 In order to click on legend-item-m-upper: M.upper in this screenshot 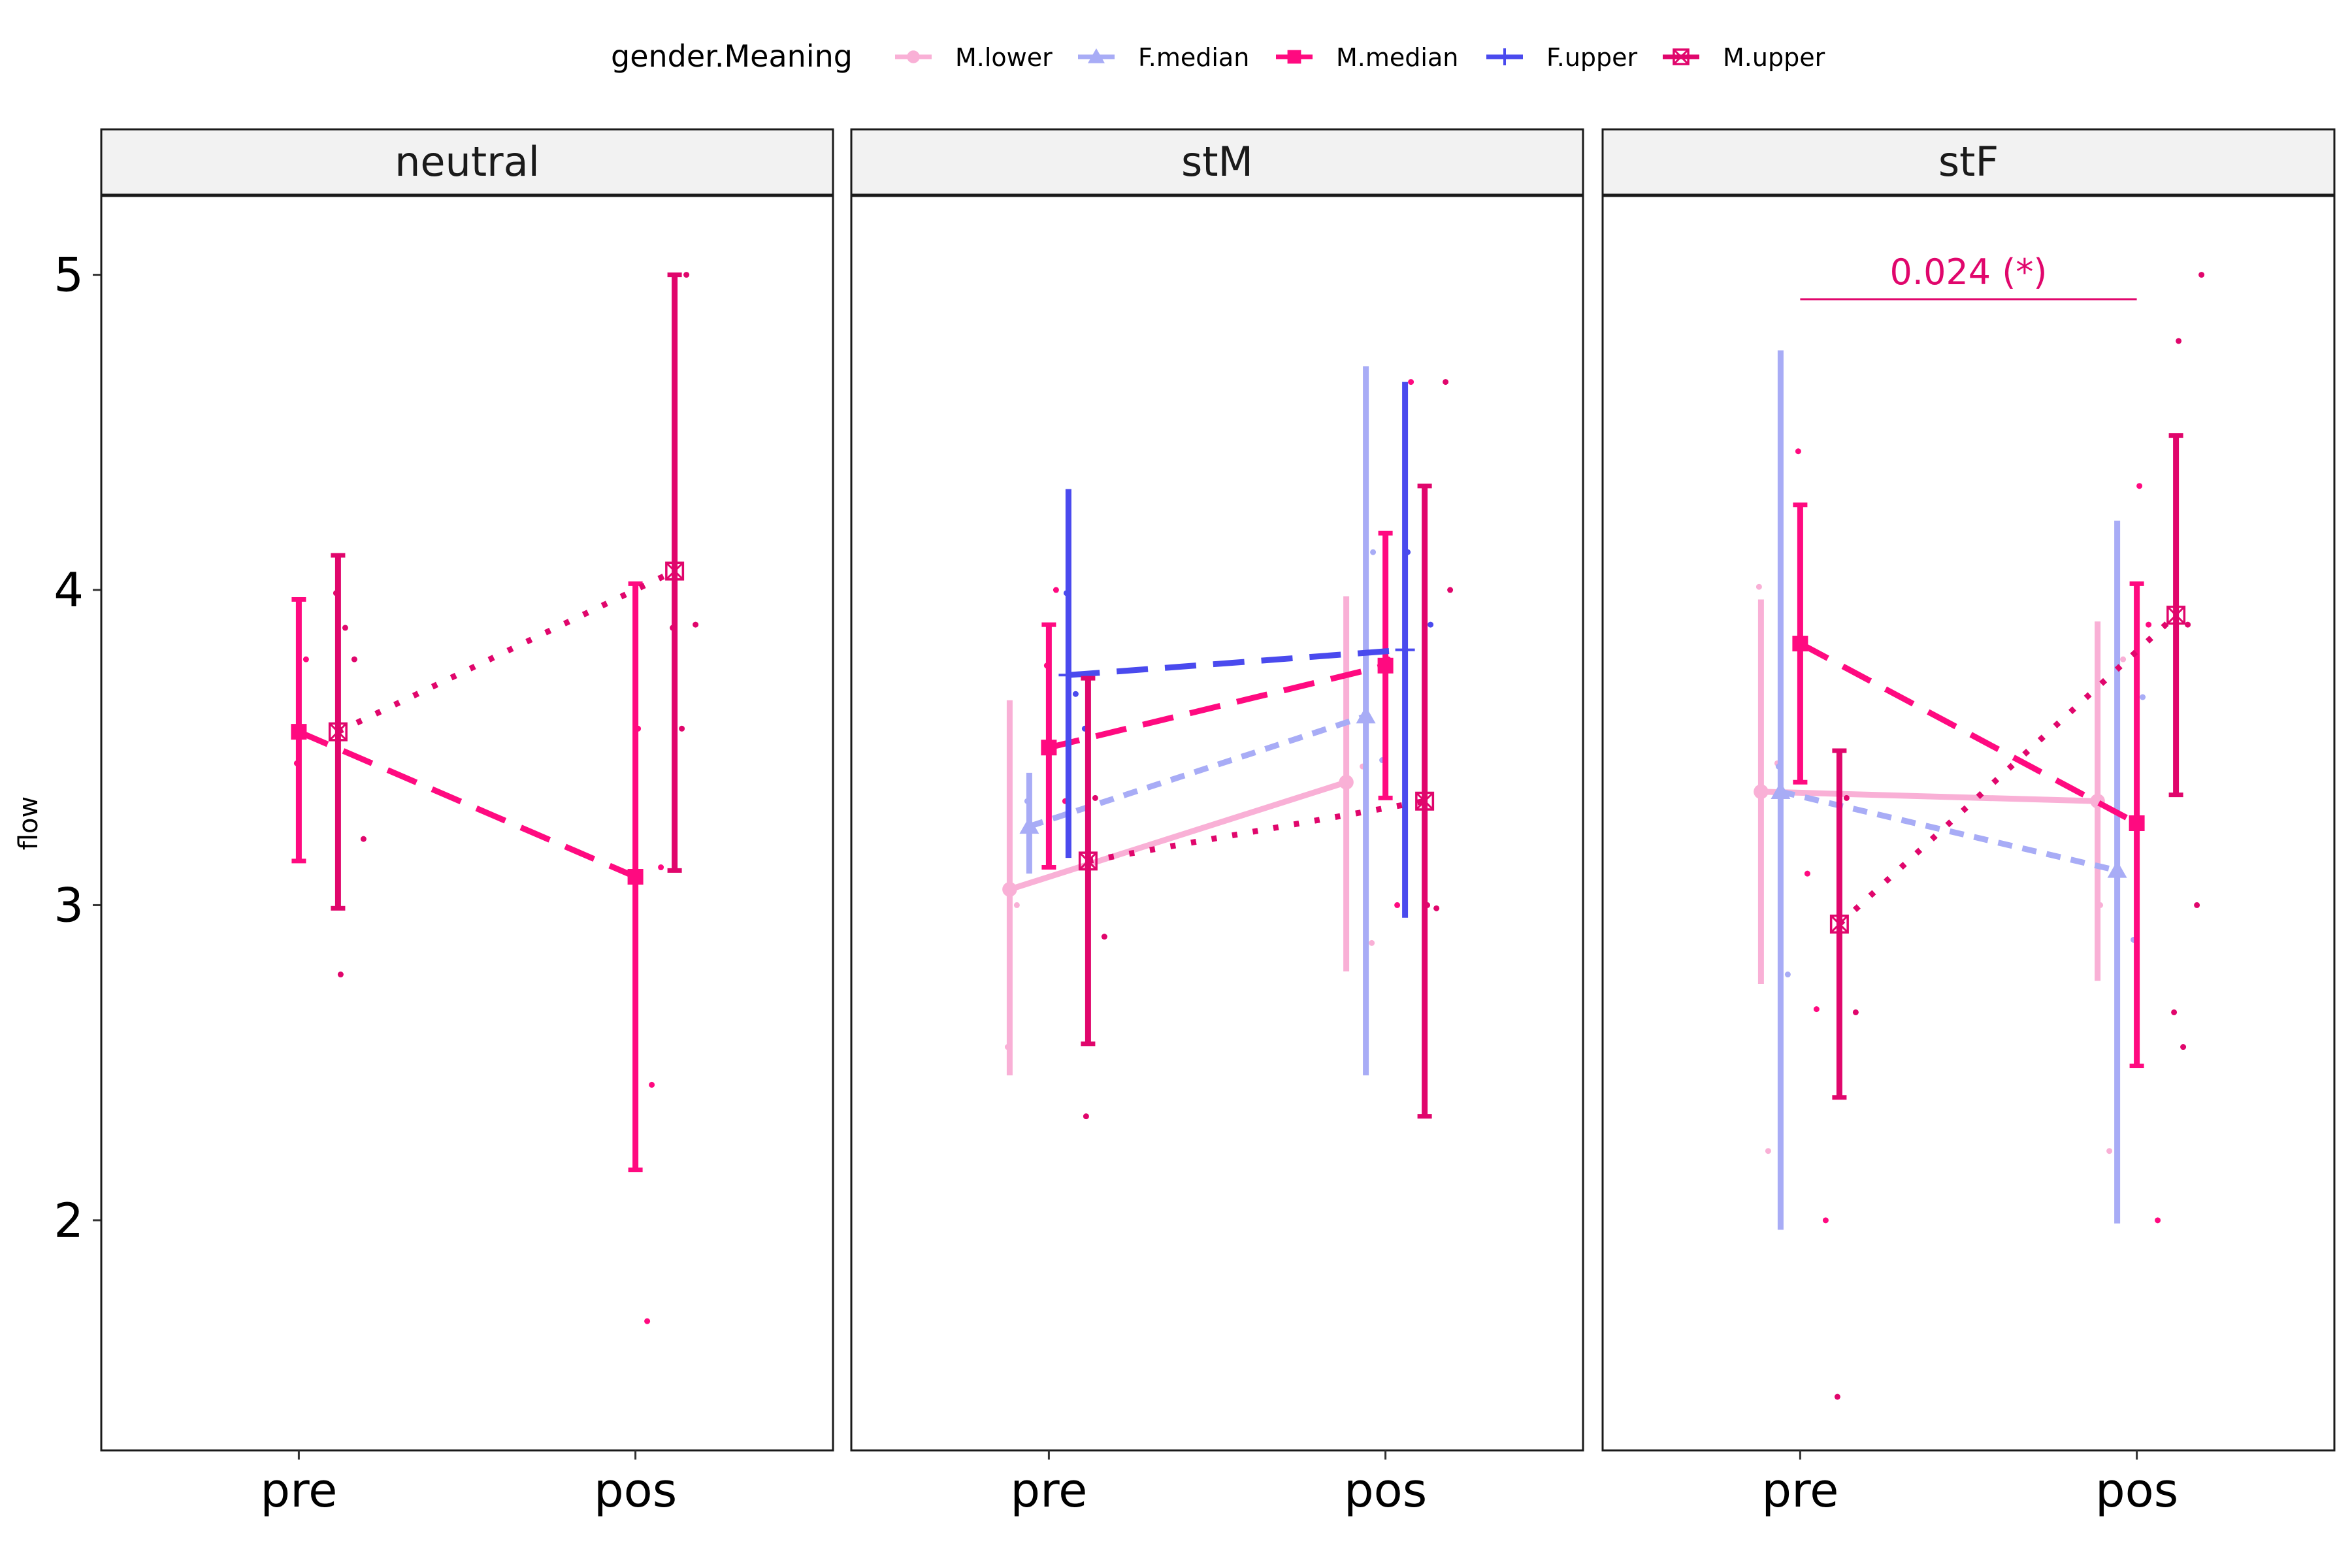, I will do `click(1744, 57)`.